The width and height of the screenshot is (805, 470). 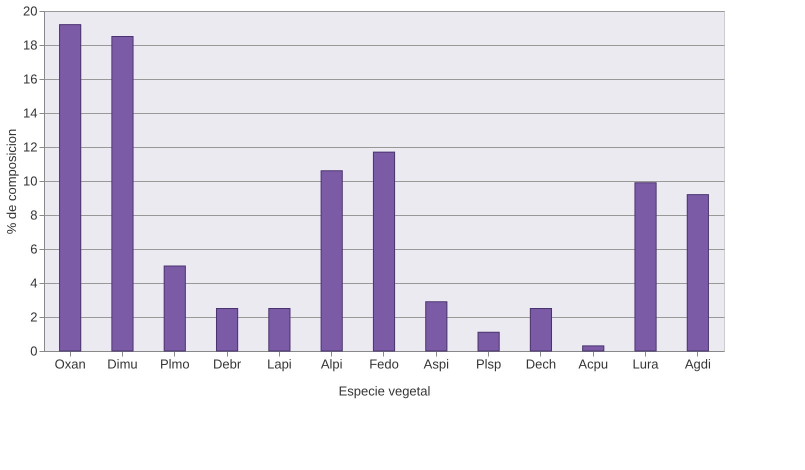 I want to click on x-axis-title: Especie vegetal, so click(x=384, y=391).